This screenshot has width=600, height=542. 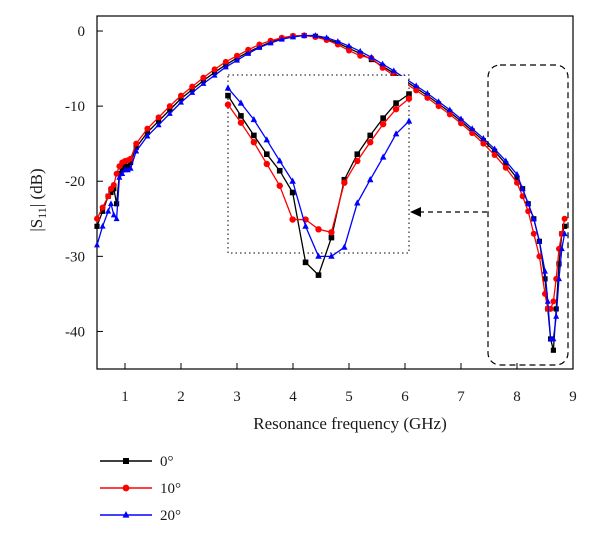 What do you see at coordinates (82, 32) in the screenshot?
I see `y-tick-label: 0` at bounding box center [82, 32].